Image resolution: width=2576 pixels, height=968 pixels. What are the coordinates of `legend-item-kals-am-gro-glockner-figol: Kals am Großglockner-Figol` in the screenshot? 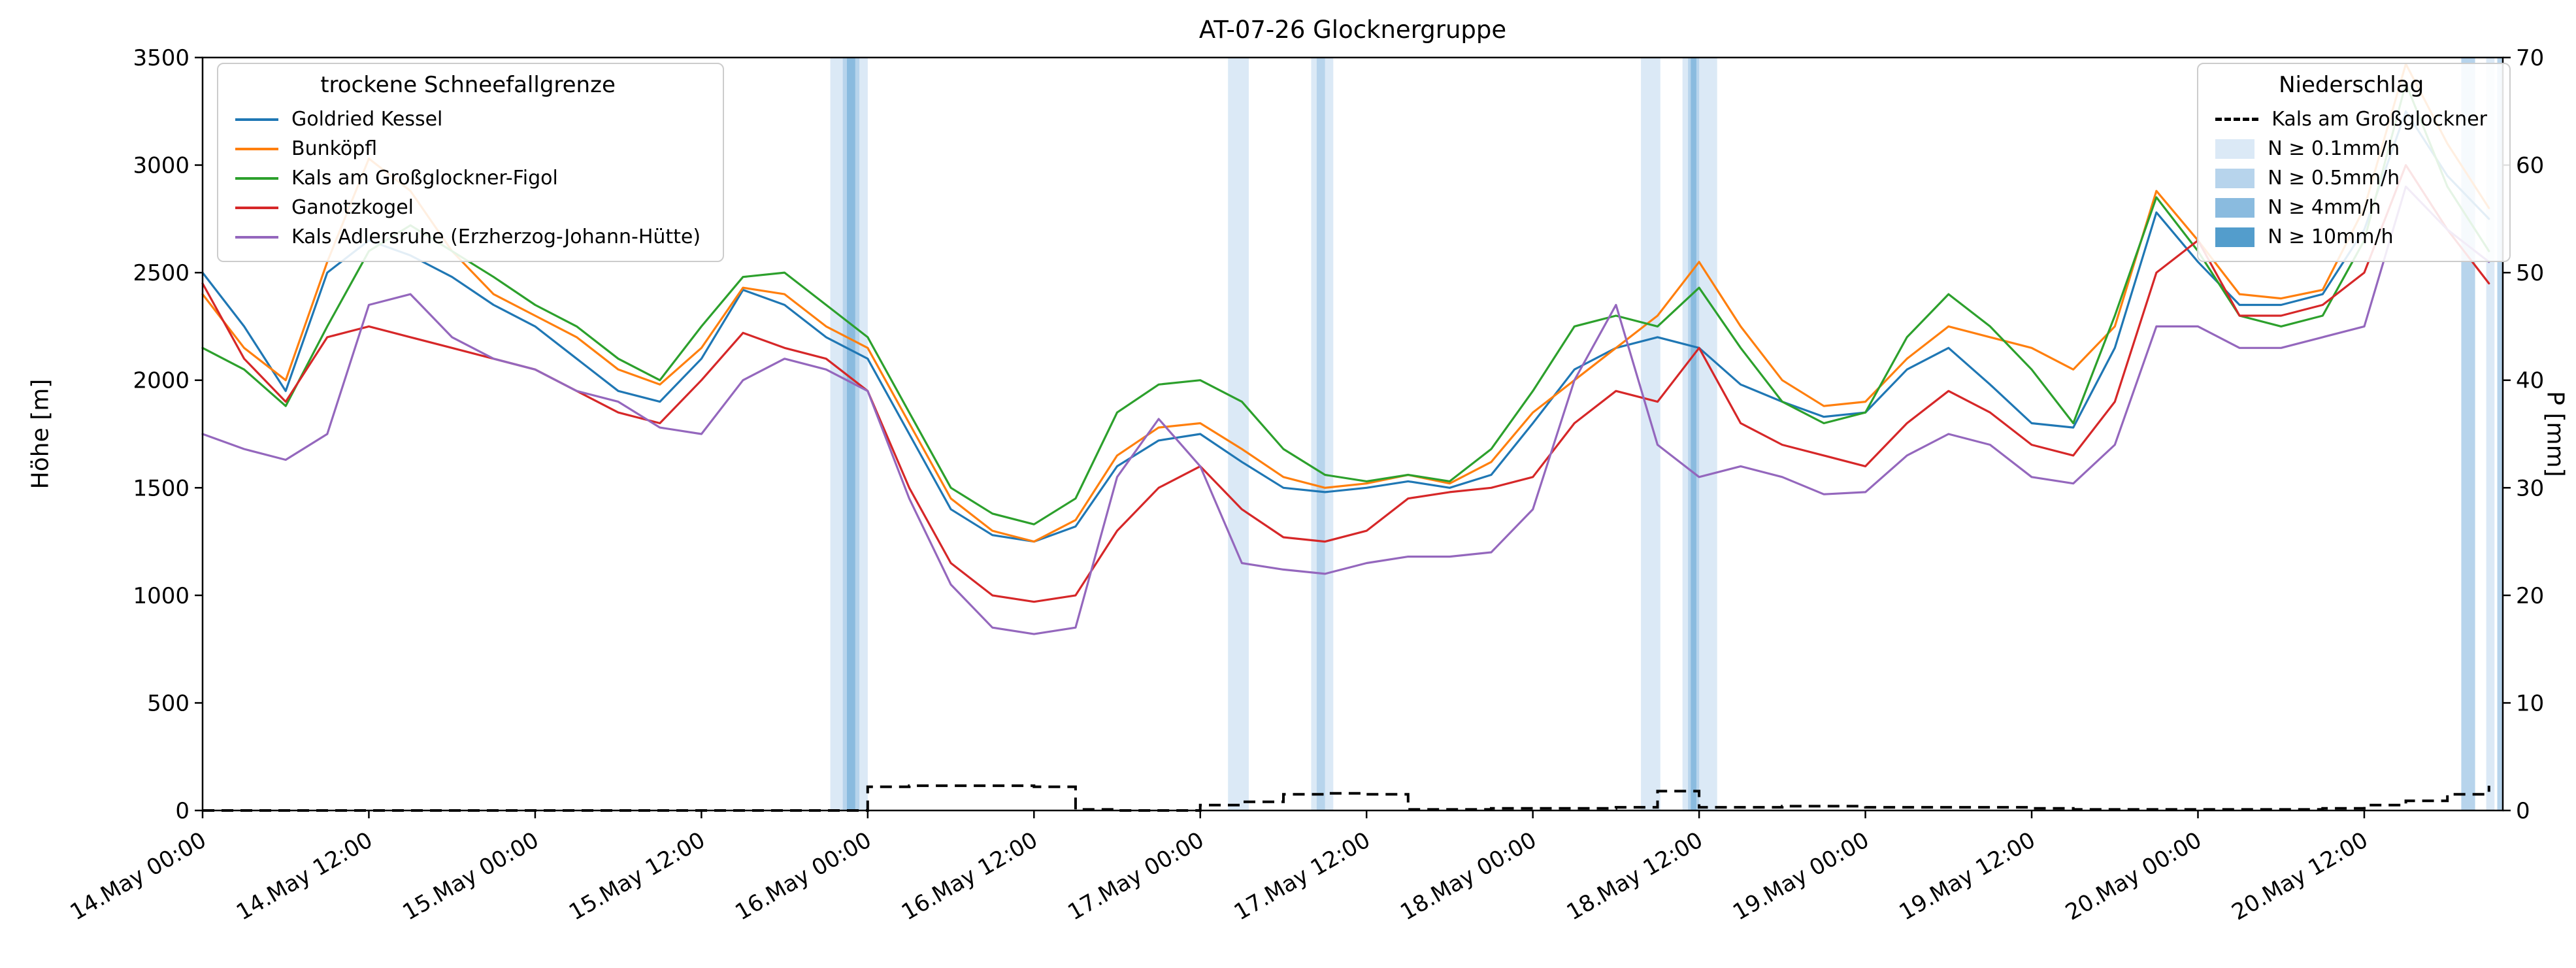 It's located at (468, 178).